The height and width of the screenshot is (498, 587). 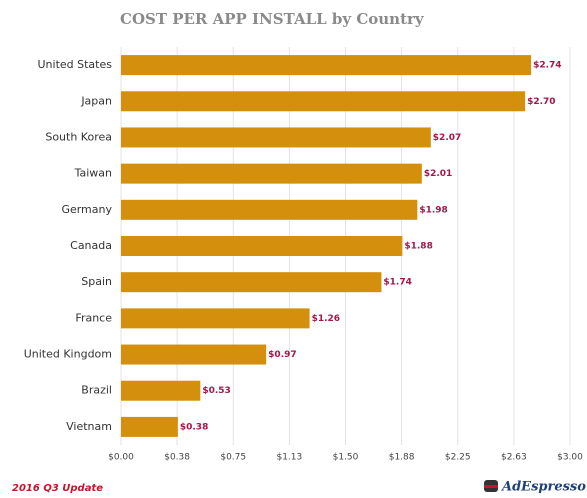 I want to click on y-tick-label: Japan, so click(x=96, y=100).